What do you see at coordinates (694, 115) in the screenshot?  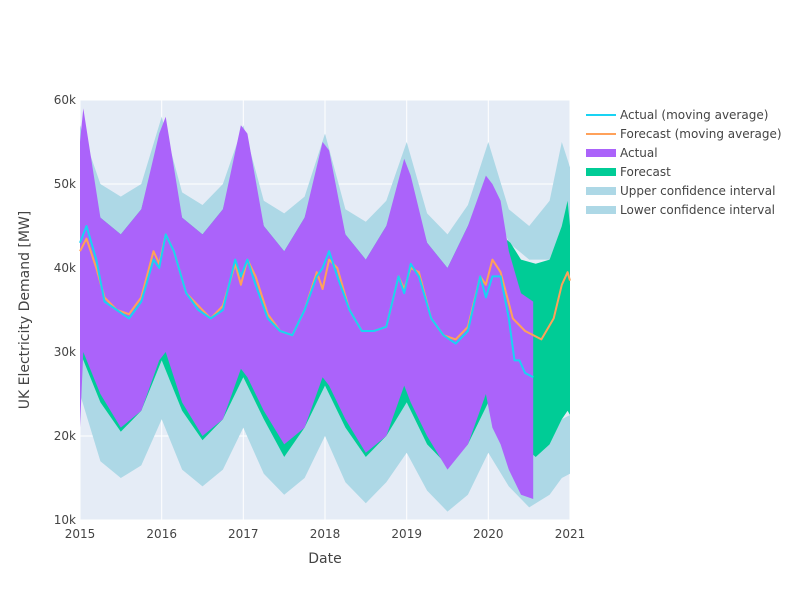 I see `legend-label: Actual (moving average)` at bounding box center [694, 115].